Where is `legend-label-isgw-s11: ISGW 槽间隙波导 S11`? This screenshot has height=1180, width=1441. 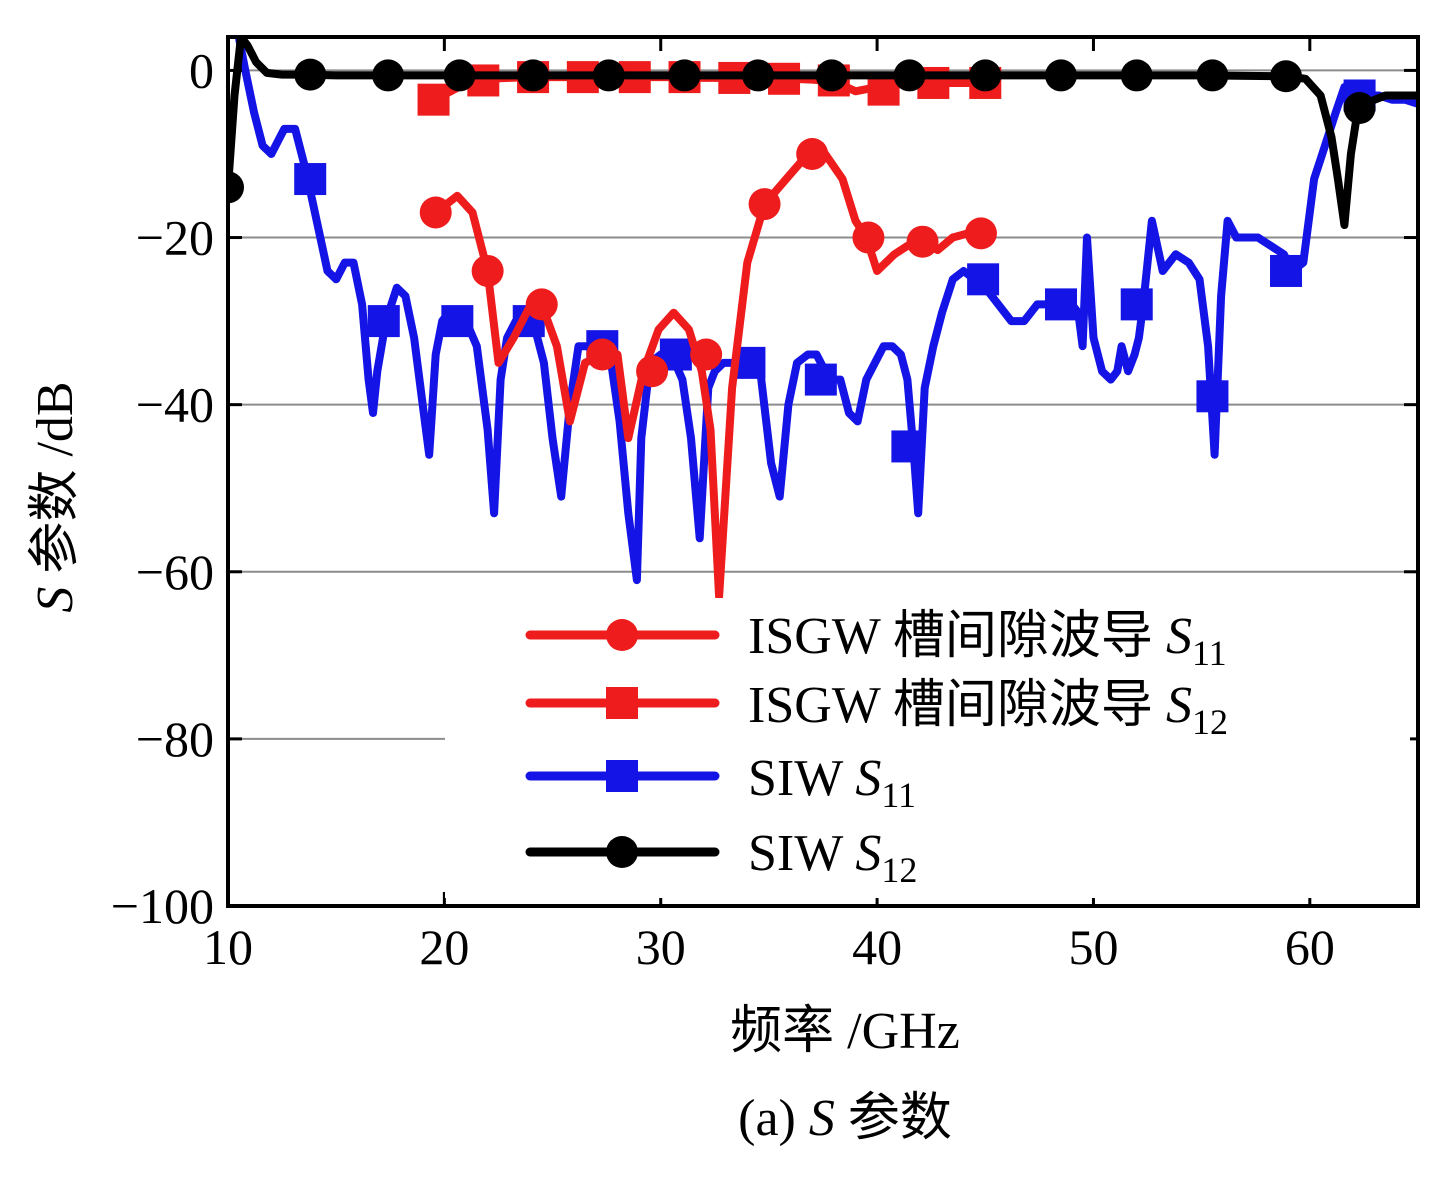 legend-label-isgw-s11: ISGW 槽间隙波导 S11 is located at coordinates (987, 640).